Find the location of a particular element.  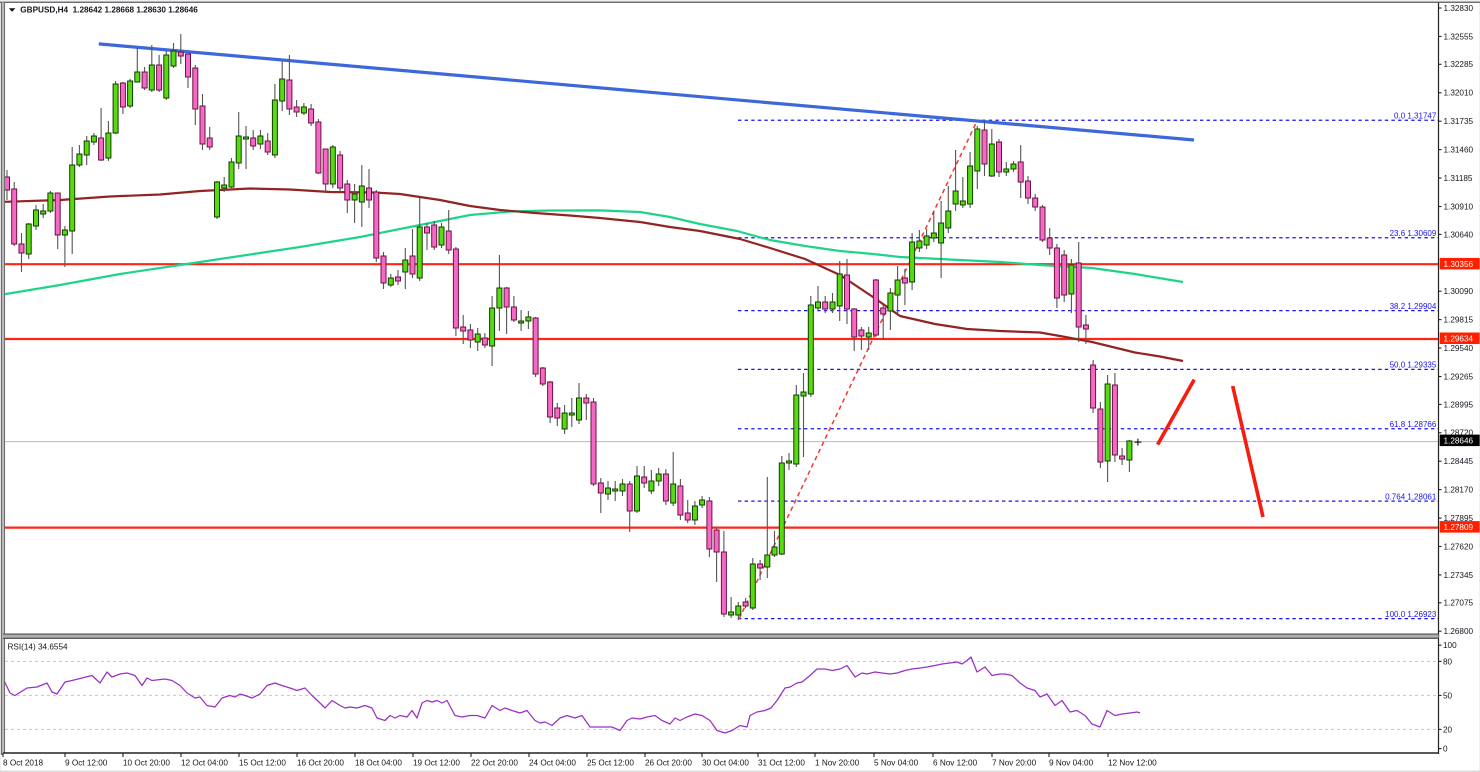

svg-text: 1.30356 is located at coordinates (1459, 264).